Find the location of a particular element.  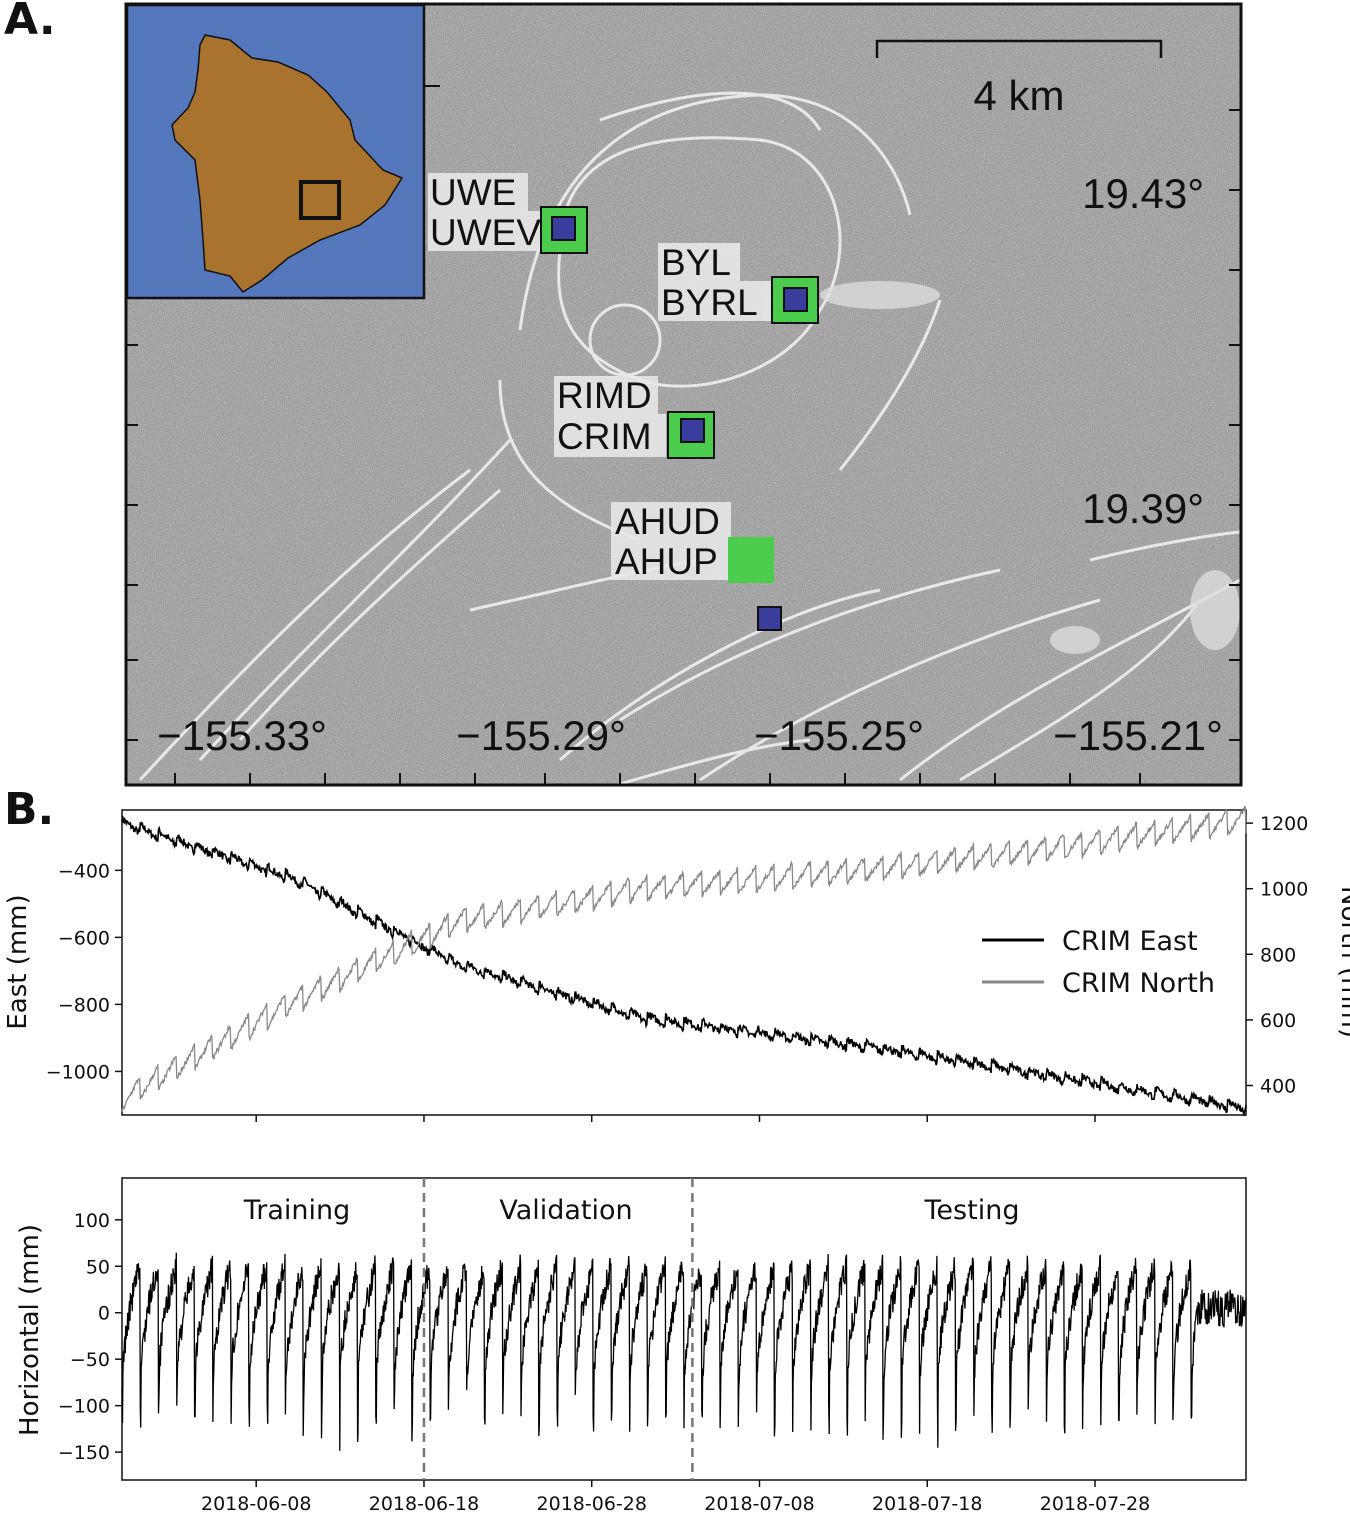

station-uwe-label: UWE is located at coordinates (473, 192).